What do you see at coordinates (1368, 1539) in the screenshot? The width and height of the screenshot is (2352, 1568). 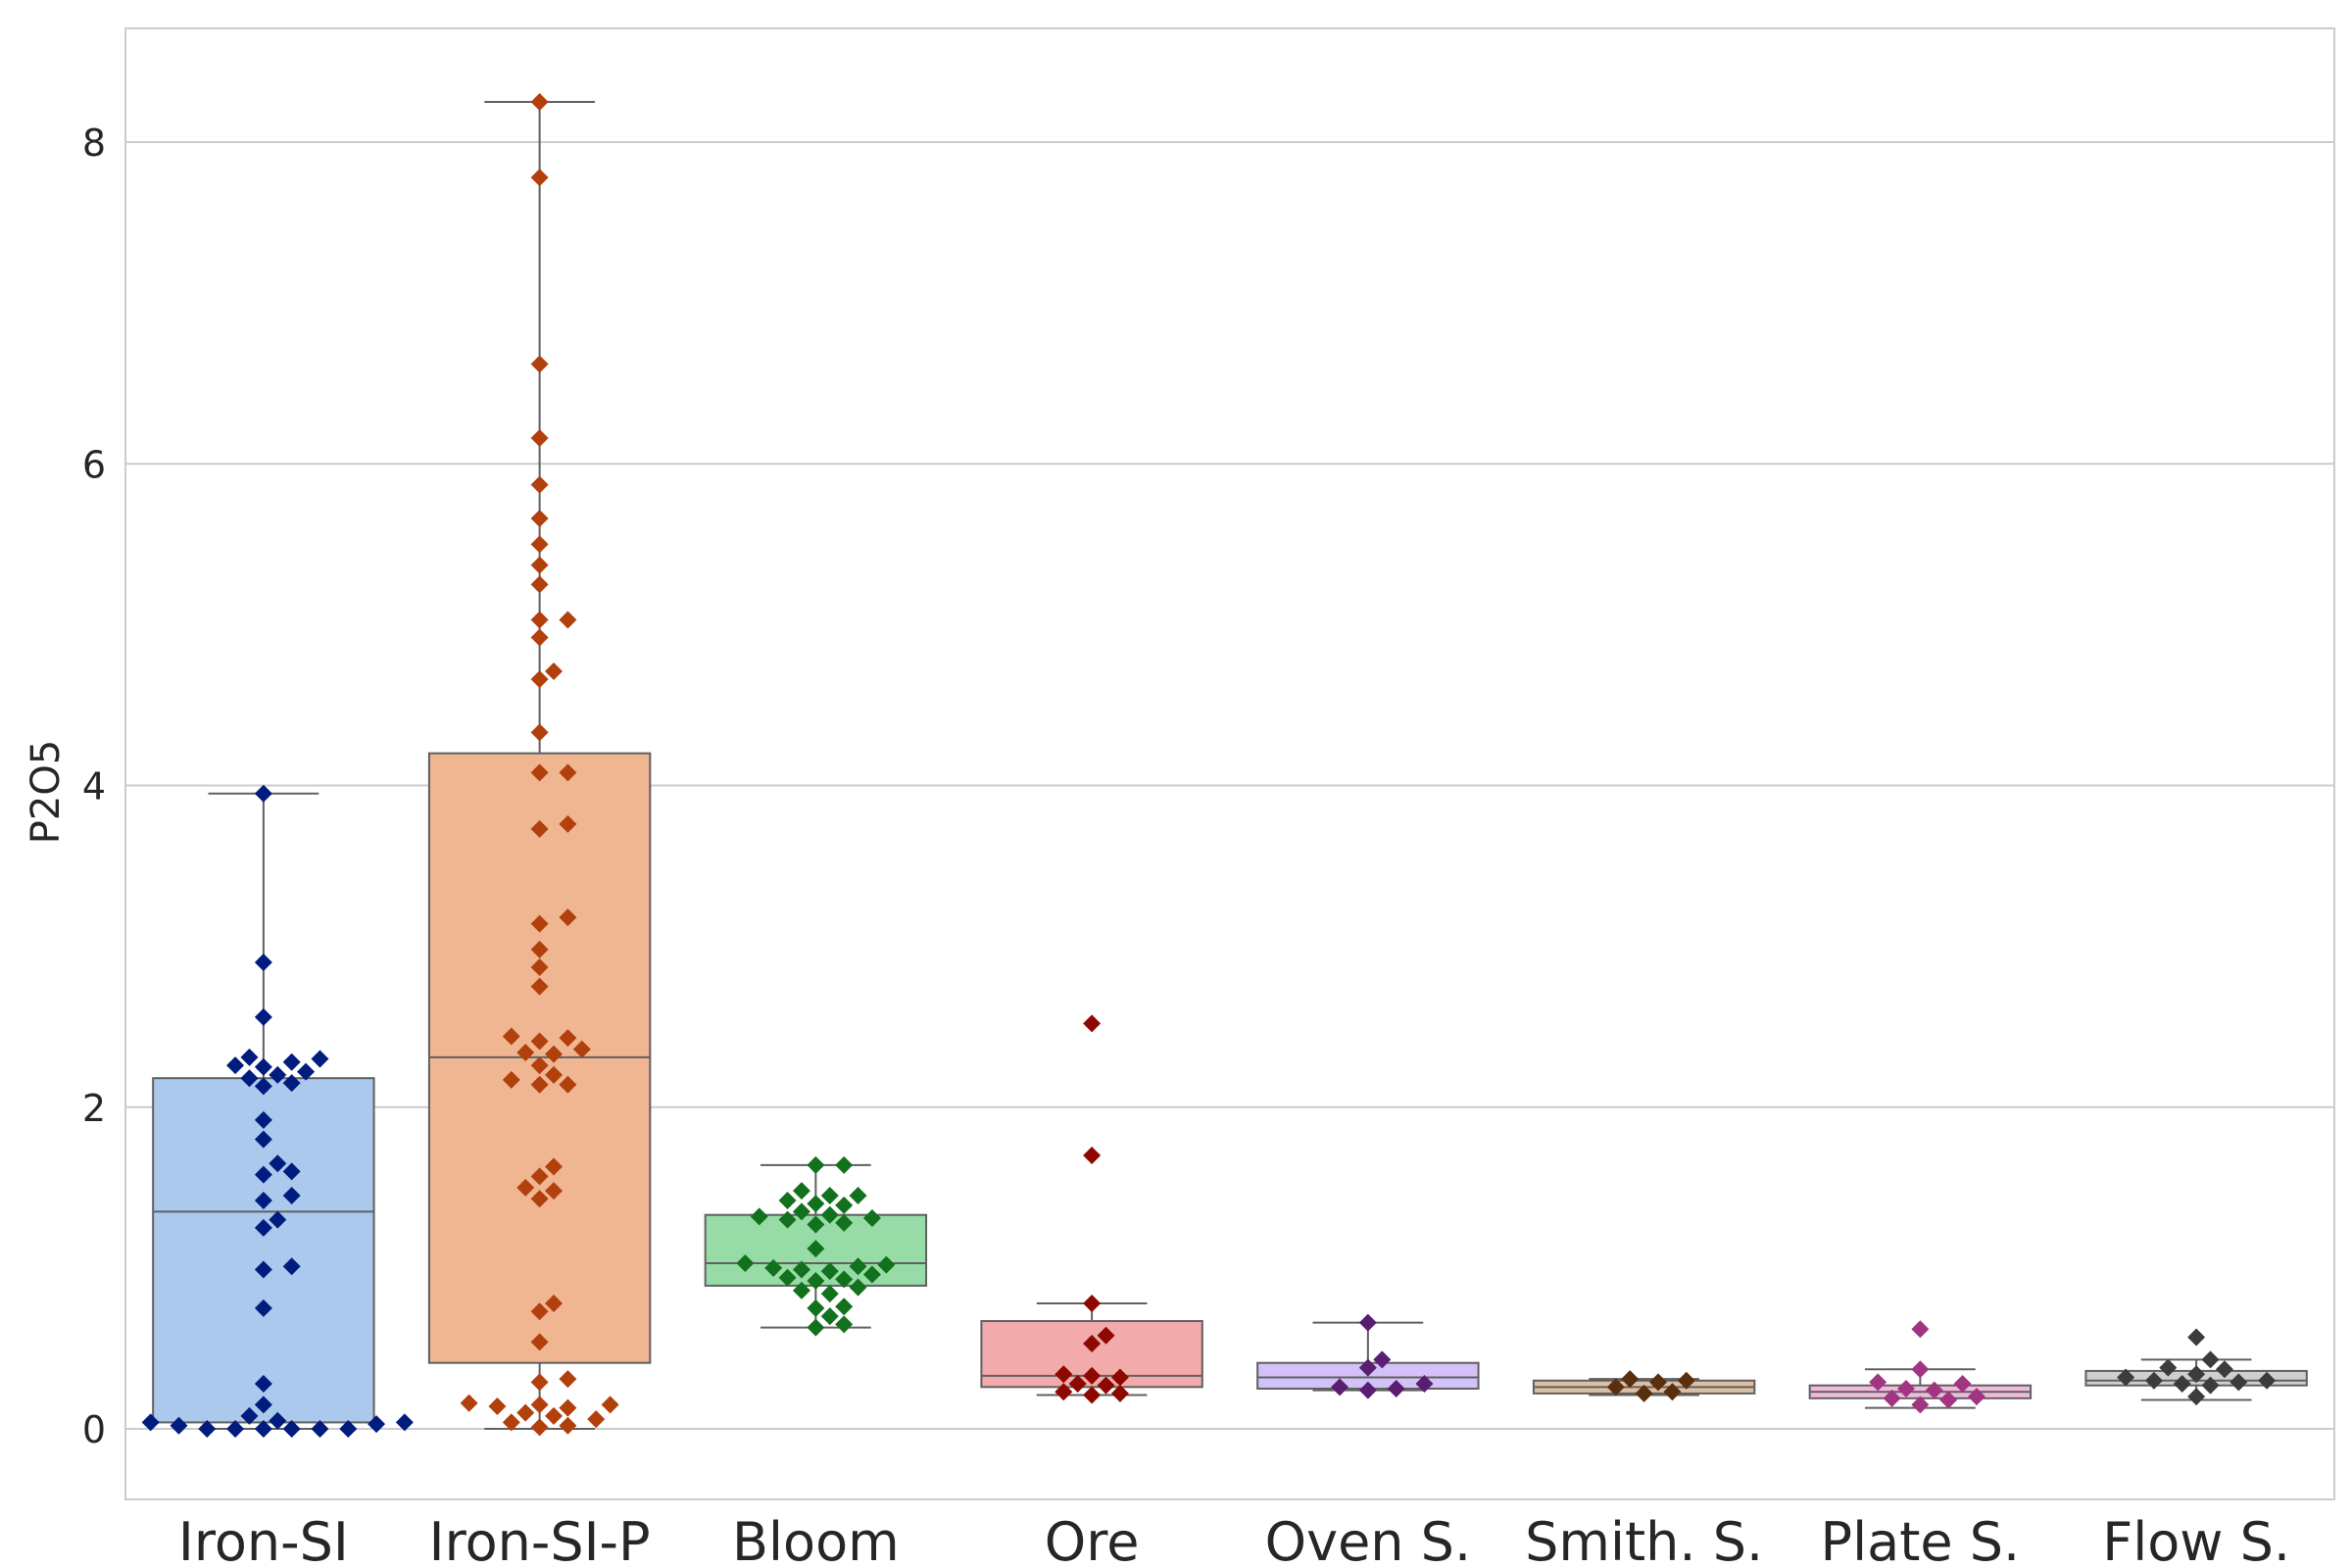 I see `x-tick-label: Oven S.` at bounding box center [1368, 1539].